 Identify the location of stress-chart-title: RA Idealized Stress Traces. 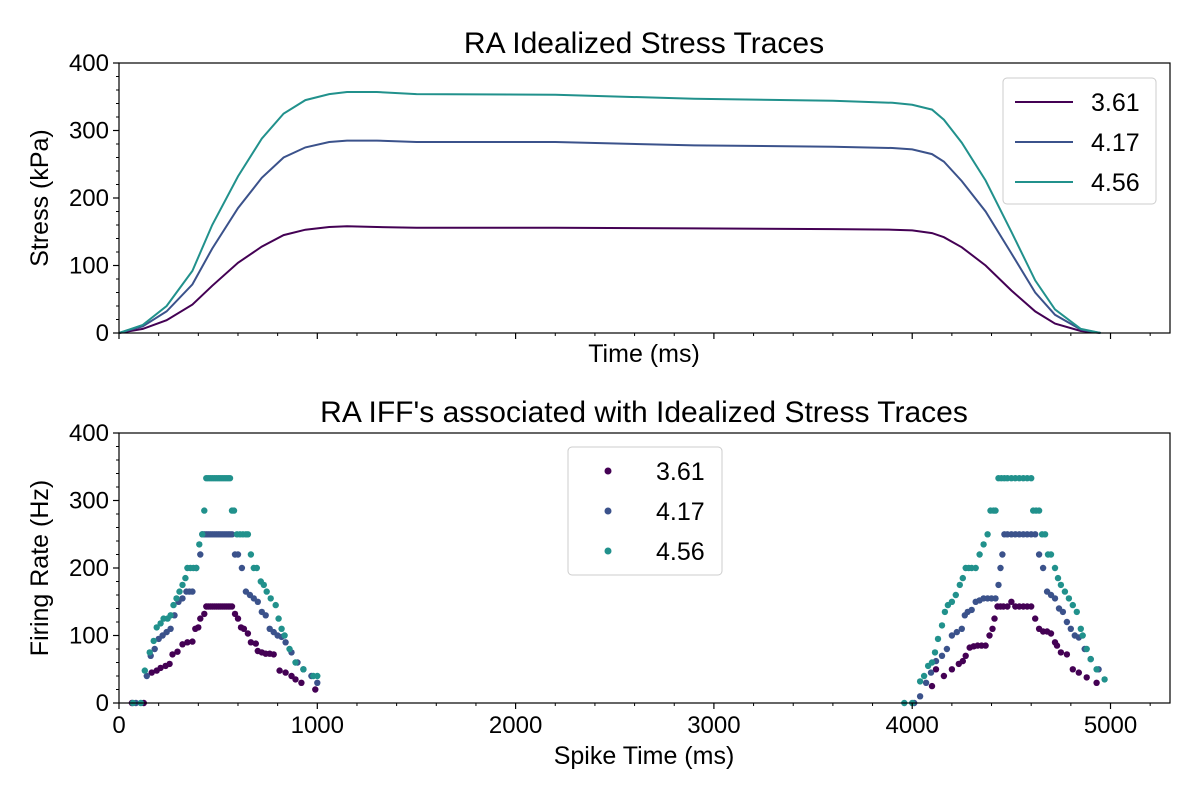
(644, 43).